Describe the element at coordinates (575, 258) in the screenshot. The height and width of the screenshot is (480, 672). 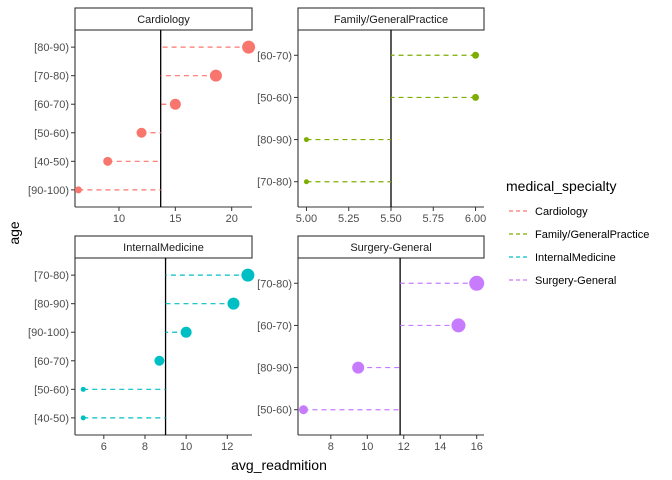
I see `legend-label: InternalMedicine` at that location.